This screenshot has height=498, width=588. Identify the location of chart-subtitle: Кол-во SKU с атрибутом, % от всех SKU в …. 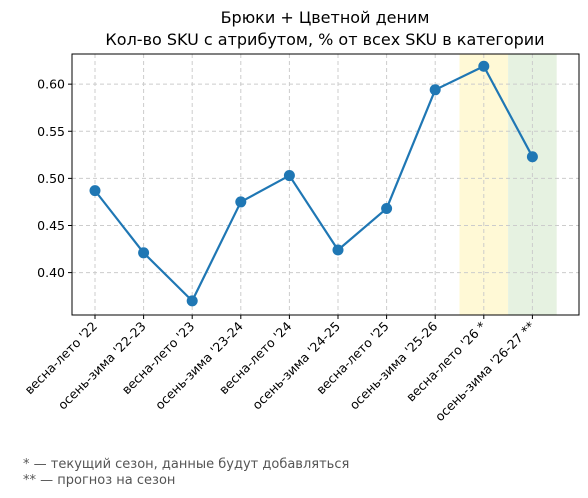
(324, 39).